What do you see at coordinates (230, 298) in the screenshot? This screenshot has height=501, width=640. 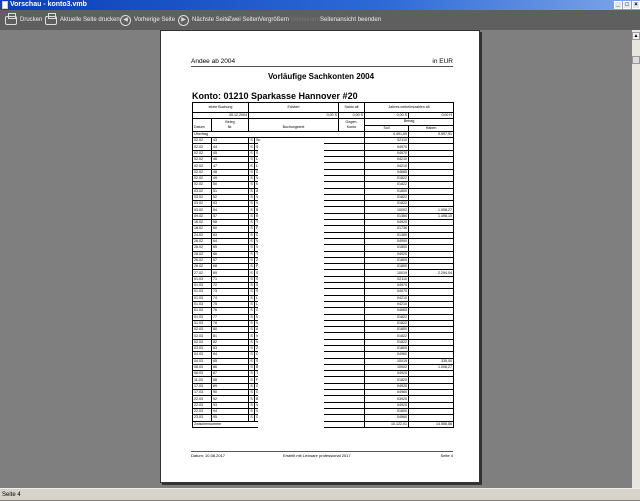 I see `cell-nr: 74` at bounding box center [230, 298].